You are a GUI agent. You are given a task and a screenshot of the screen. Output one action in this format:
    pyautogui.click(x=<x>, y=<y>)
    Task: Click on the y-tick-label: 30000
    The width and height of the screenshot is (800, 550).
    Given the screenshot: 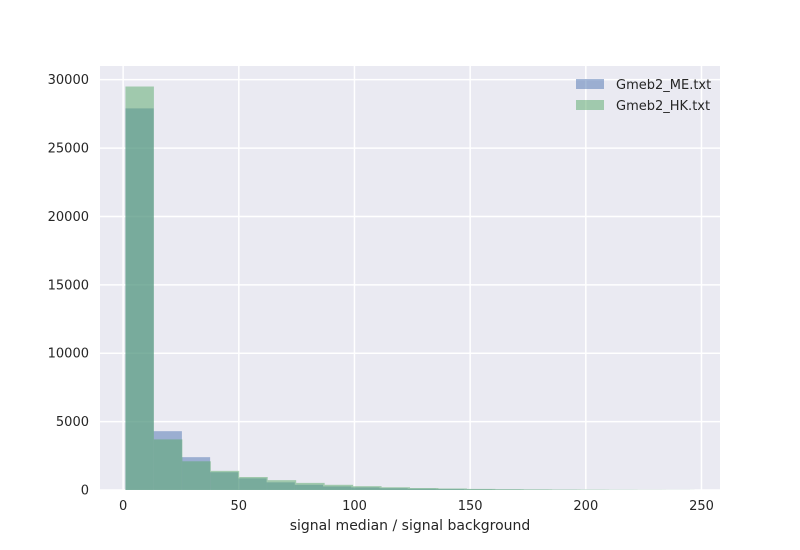 What is the action you would take?
    pyautogui.click(x=68, y=80)
    